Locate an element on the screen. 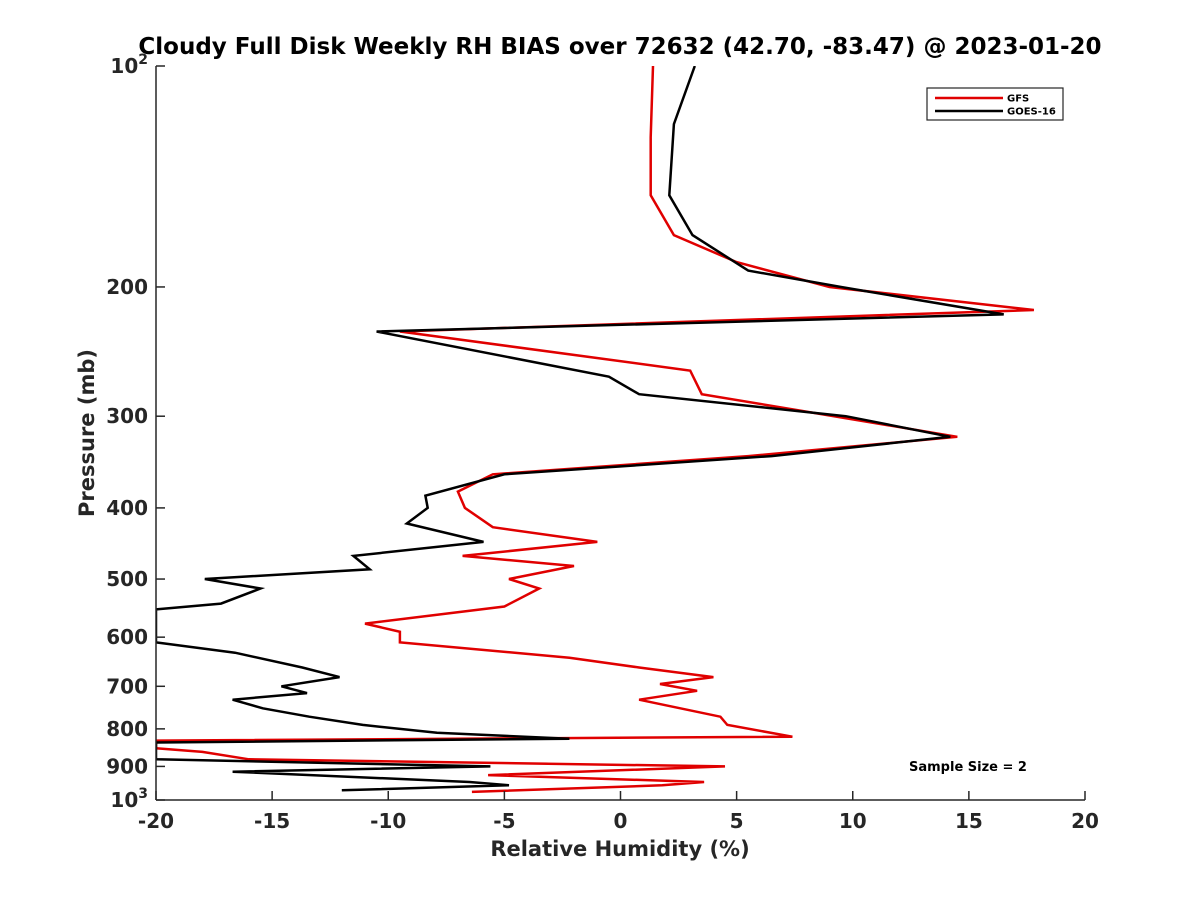 This screenshot has width=1200, height=900. x-tick-label: 20 is located at coordinates (1085, 821).